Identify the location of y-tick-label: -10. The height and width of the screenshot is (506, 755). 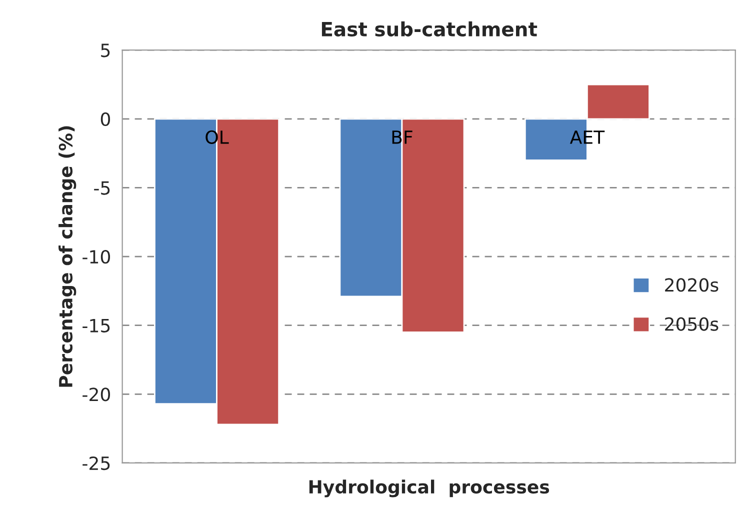
(96, 257).